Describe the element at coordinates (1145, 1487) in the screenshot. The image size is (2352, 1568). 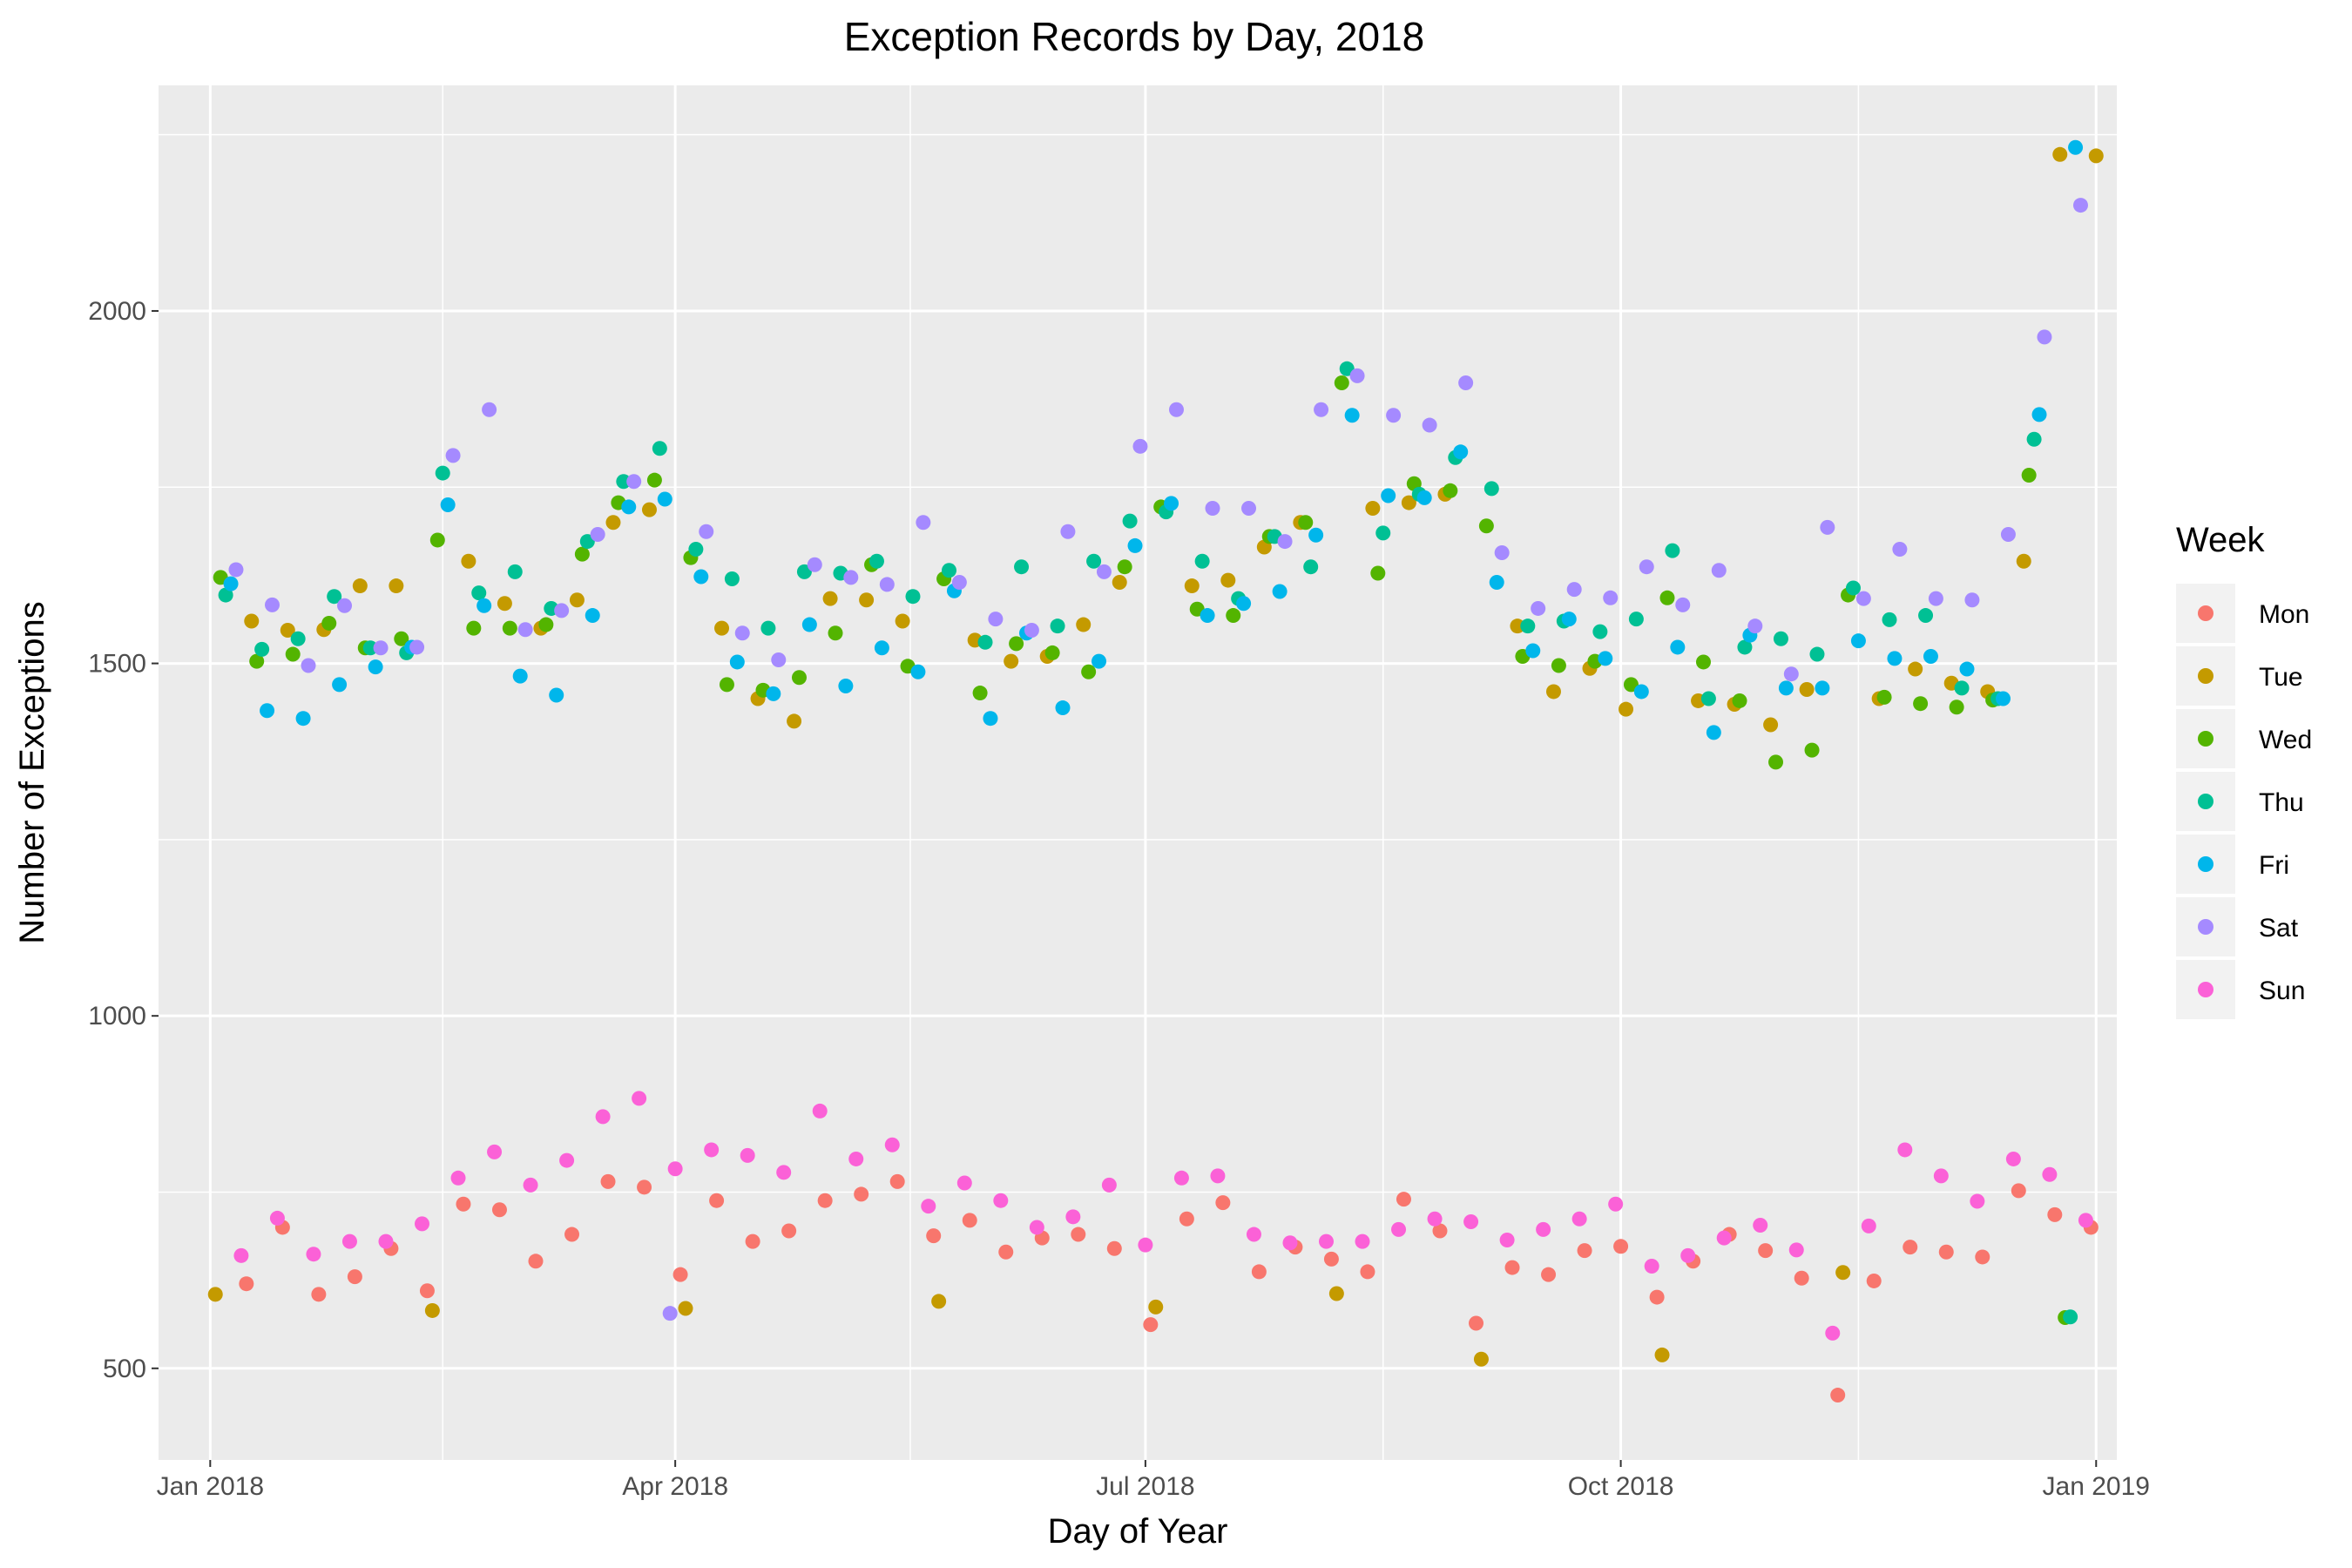
I see `x-tick-label: Jul 2018` at that location.